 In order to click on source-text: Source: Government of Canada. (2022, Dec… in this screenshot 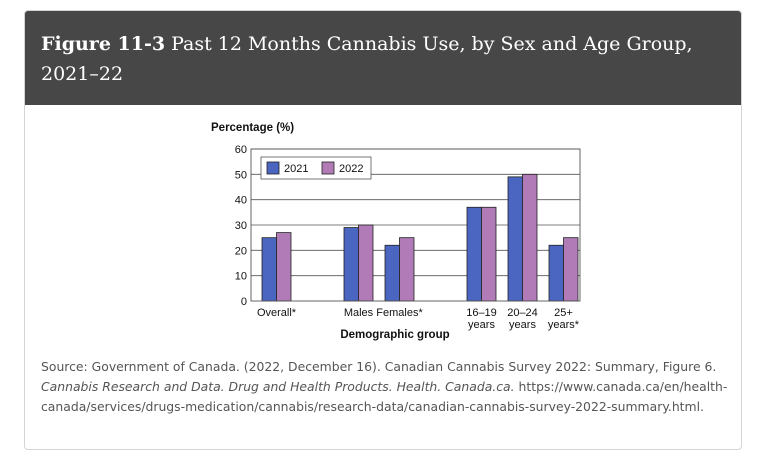, I will do `click(379, 366)`.